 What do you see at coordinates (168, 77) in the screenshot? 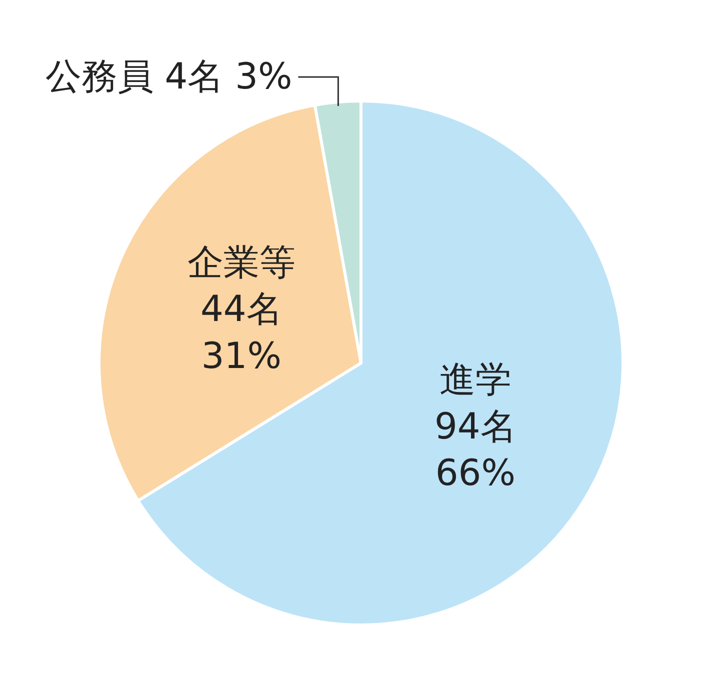
I see `slice-label: 公務員 4名 3%` at bounding box center [168, 77].